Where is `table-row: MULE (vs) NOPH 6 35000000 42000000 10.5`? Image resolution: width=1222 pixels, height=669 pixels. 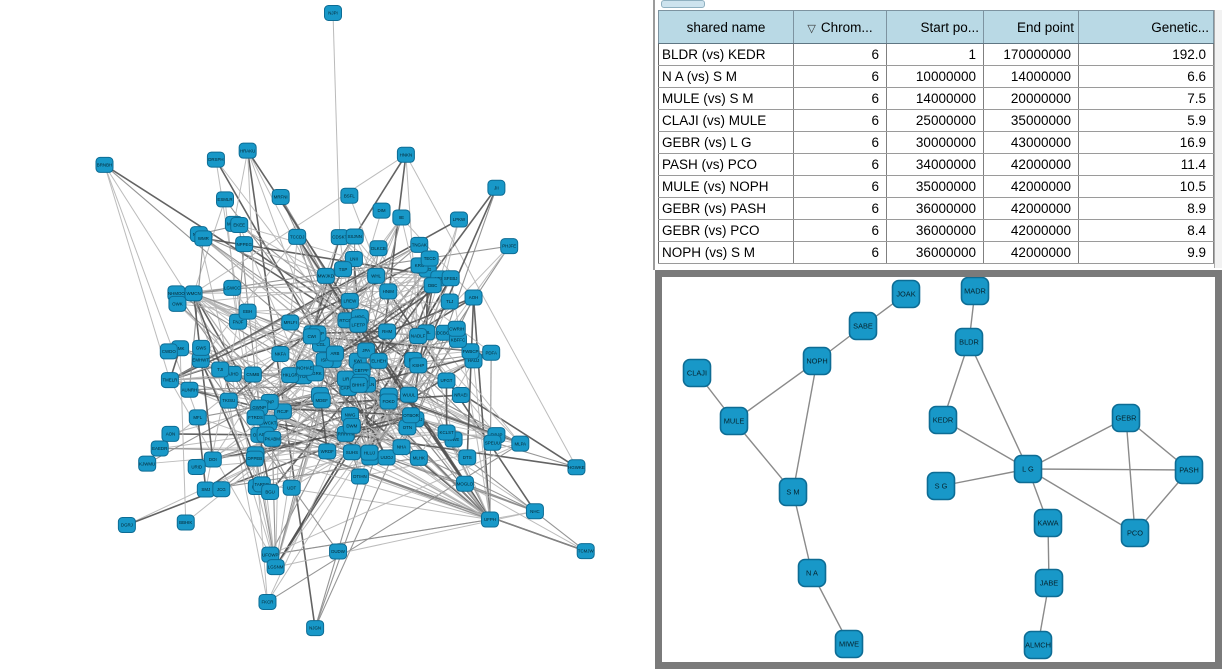 table-row: MULE (vs) NOPH 6 35000000 42000000 10.5 is located at coordinates (936, 186).